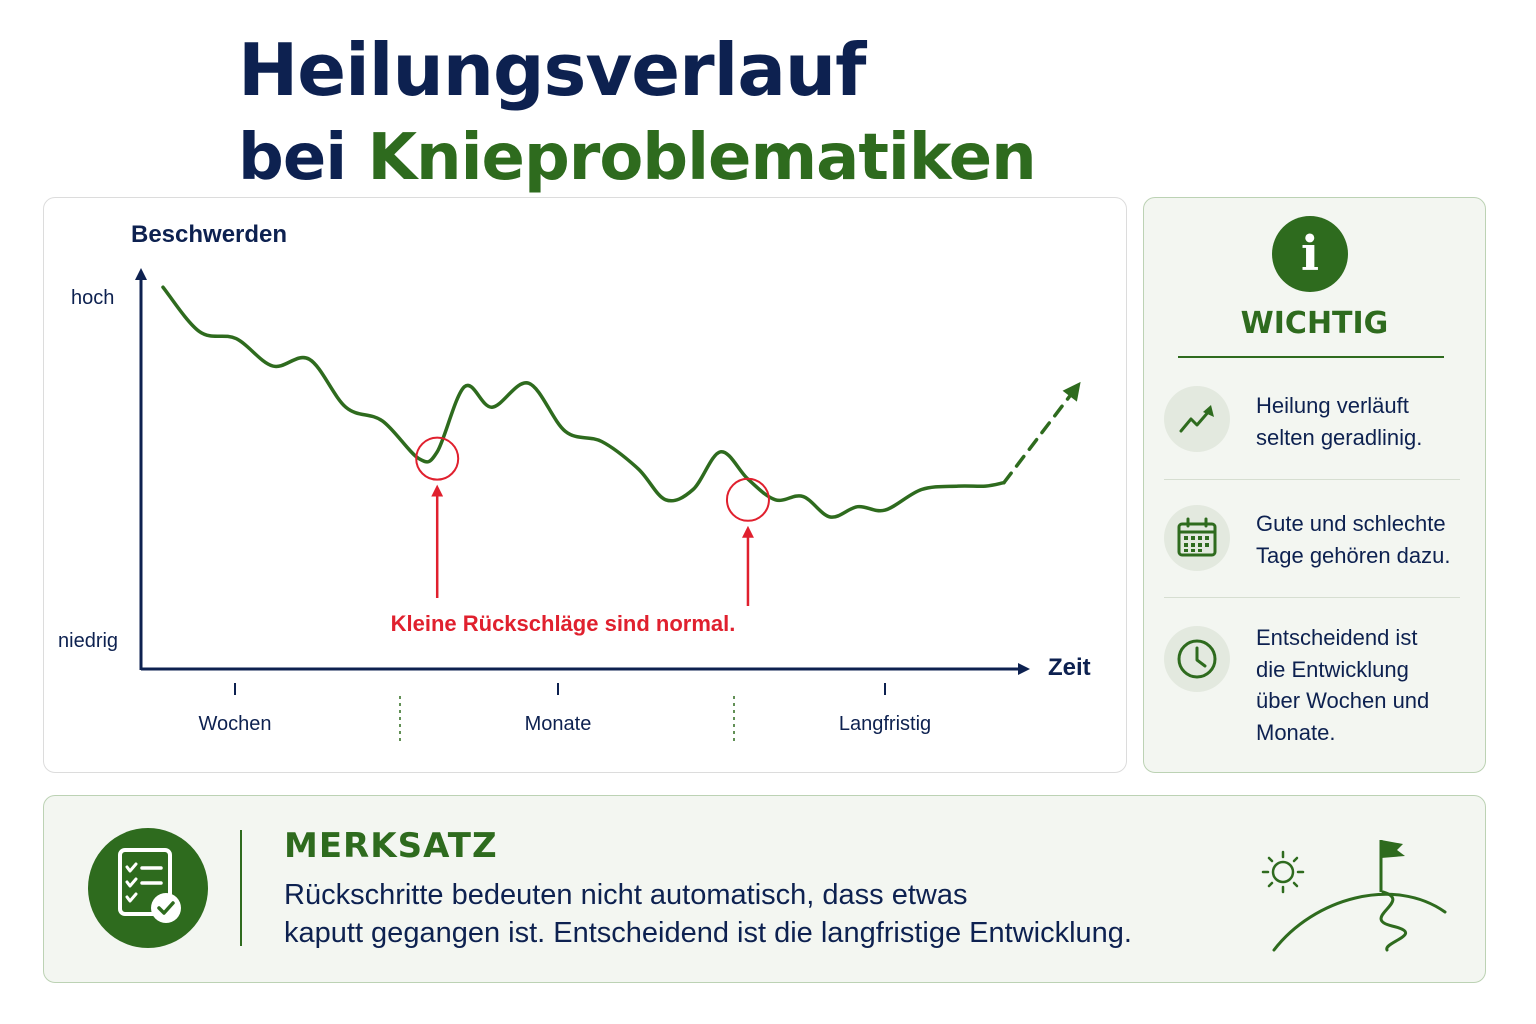 The width and height of the screenshot is (1536, 1024). Describe the element at coordinates (303, 158) in the screenshot. I see `title-prefix: bei` at that location.